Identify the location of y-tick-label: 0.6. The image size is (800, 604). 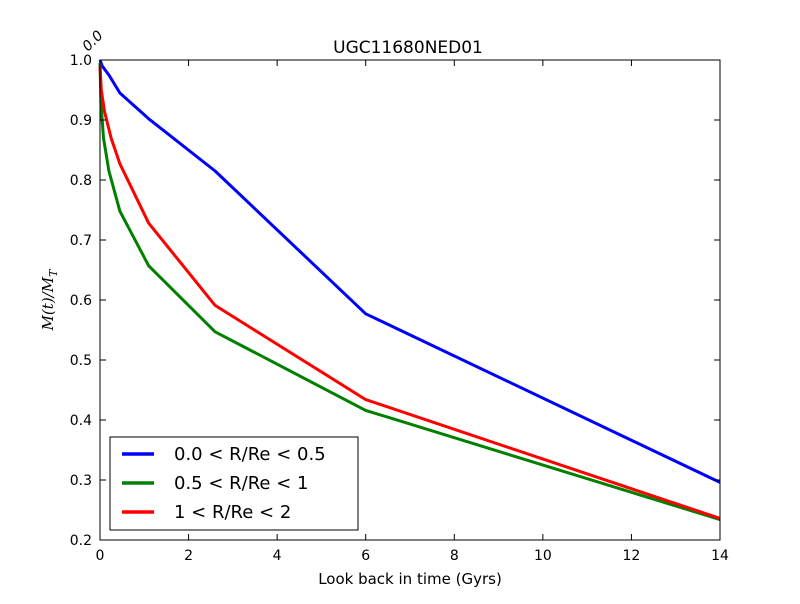
(81, 301).